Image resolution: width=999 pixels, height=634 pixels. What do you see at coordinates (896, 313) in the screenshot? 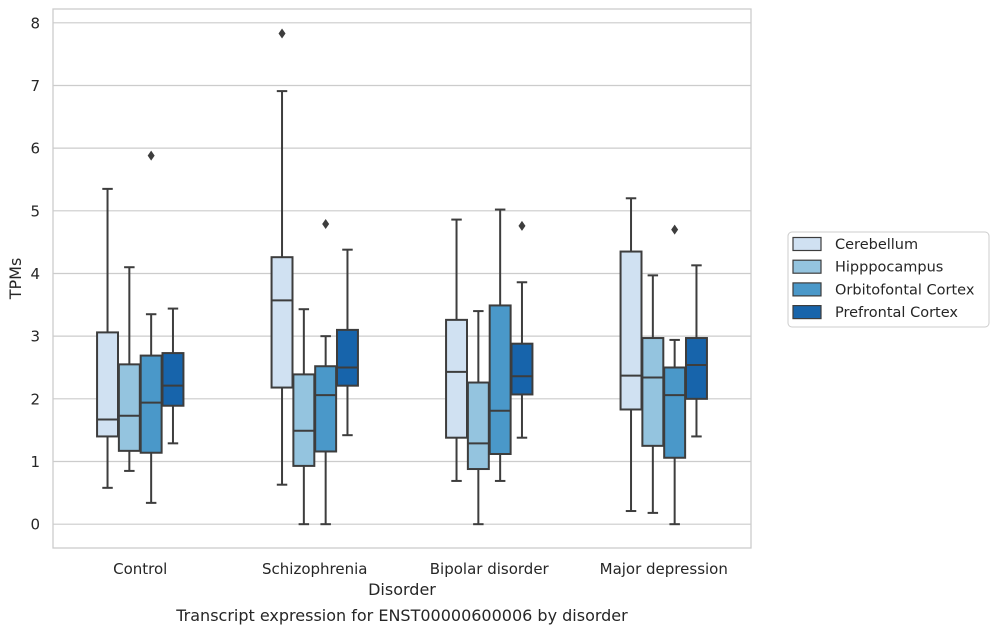
I see `legend-label: Prefrontal Cortex` at bounding box center [896, 313].